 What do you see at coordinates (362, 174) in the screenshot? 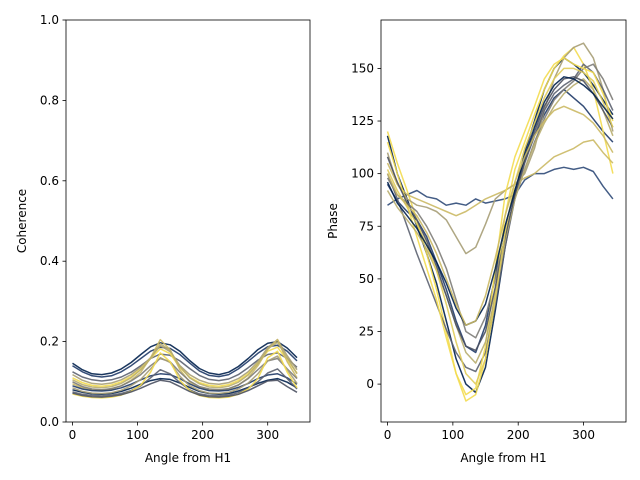
I see `y-tick-label: 100` at bounding box center [362, 174].